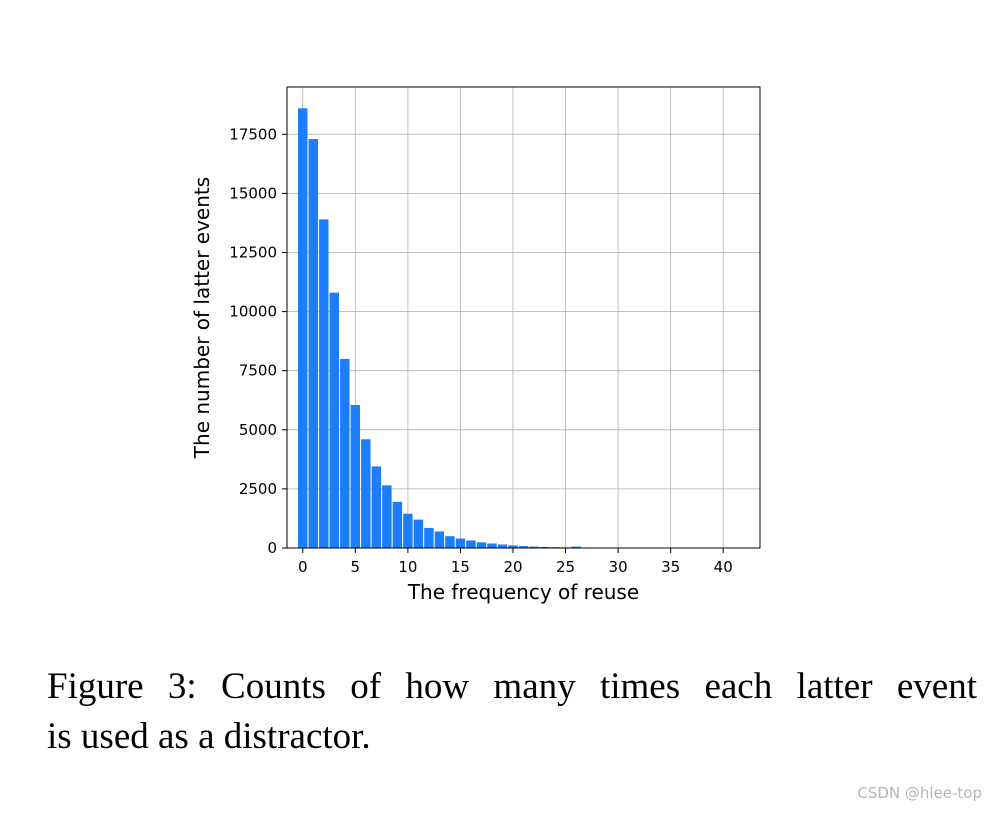  What do you see at coordinates (253, 193) in the screenshot?
I see `y-tick-label: 15000` at bounding box center [253, 193].